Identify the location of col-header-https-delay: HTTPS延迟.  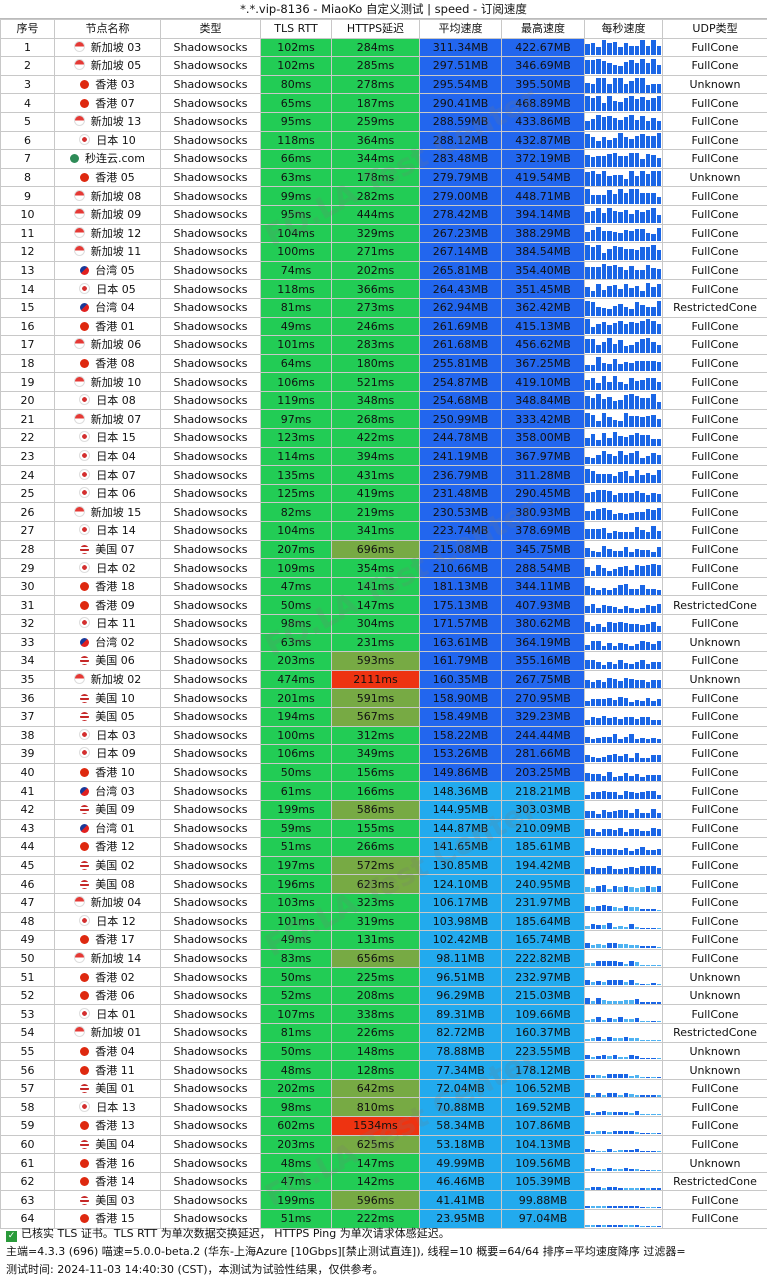
(375, 29).